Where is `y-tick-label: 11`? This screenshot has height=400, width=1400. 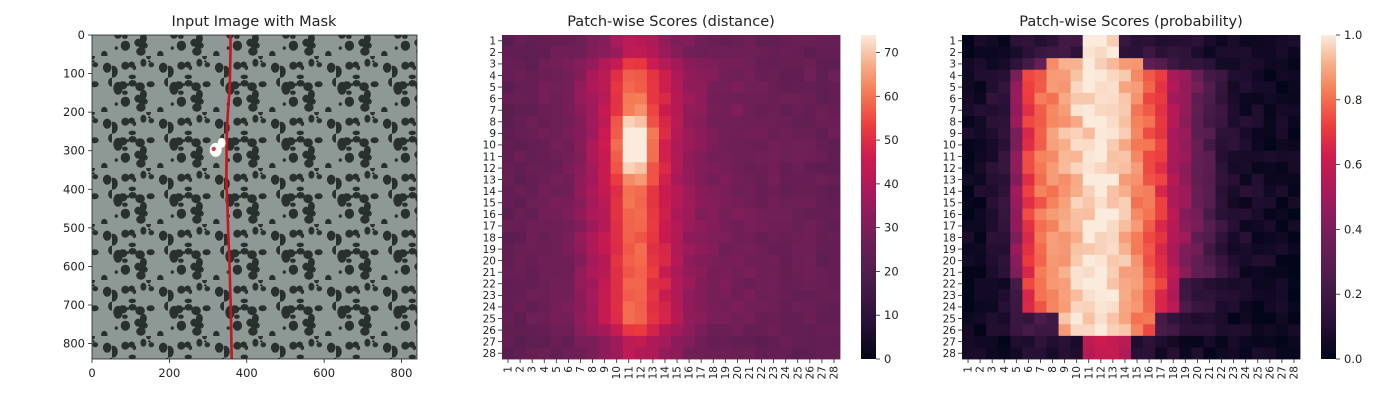
y-tick-label: 11 is located at coordinates (949, 157).